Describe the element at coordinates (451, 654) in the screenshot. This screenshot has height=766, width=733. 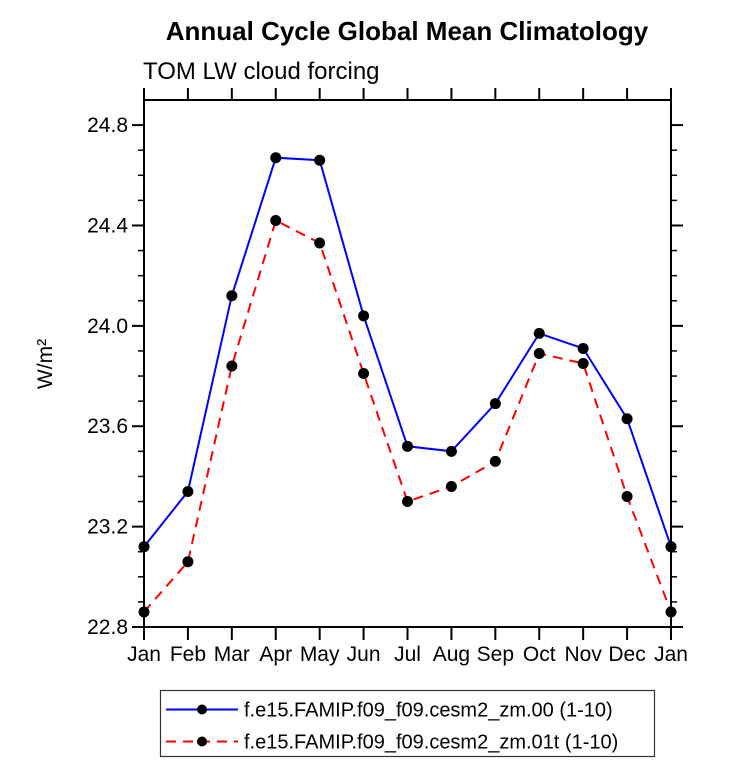
I see `x-tick-label: Aug` at that location.